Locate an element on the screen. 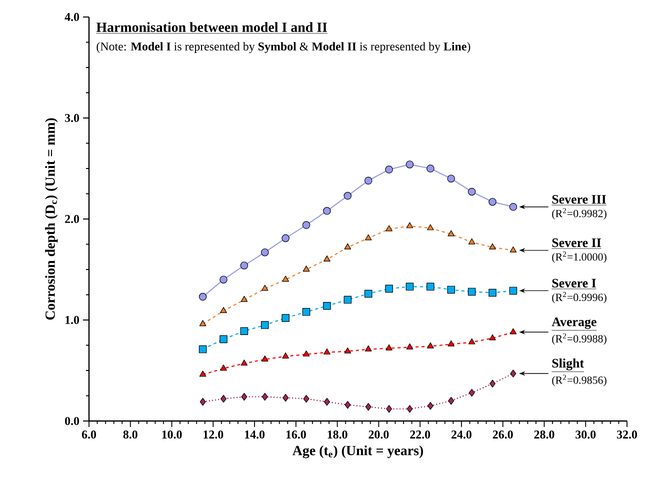  x-tick-label: 18.0 is located at coordinates (338, 434).